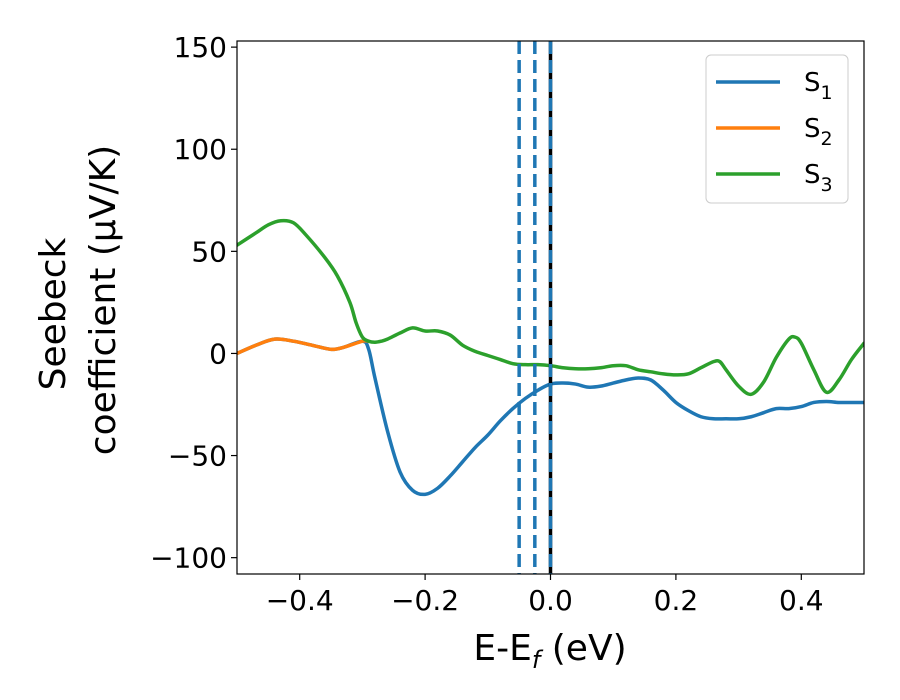 The width and height of the screenshot is (900, 700). What do you see at coordinates (583, 648) in the screenshot?
I see `x-axis-title-unit: (eV)` at bounding box center [583, 648].